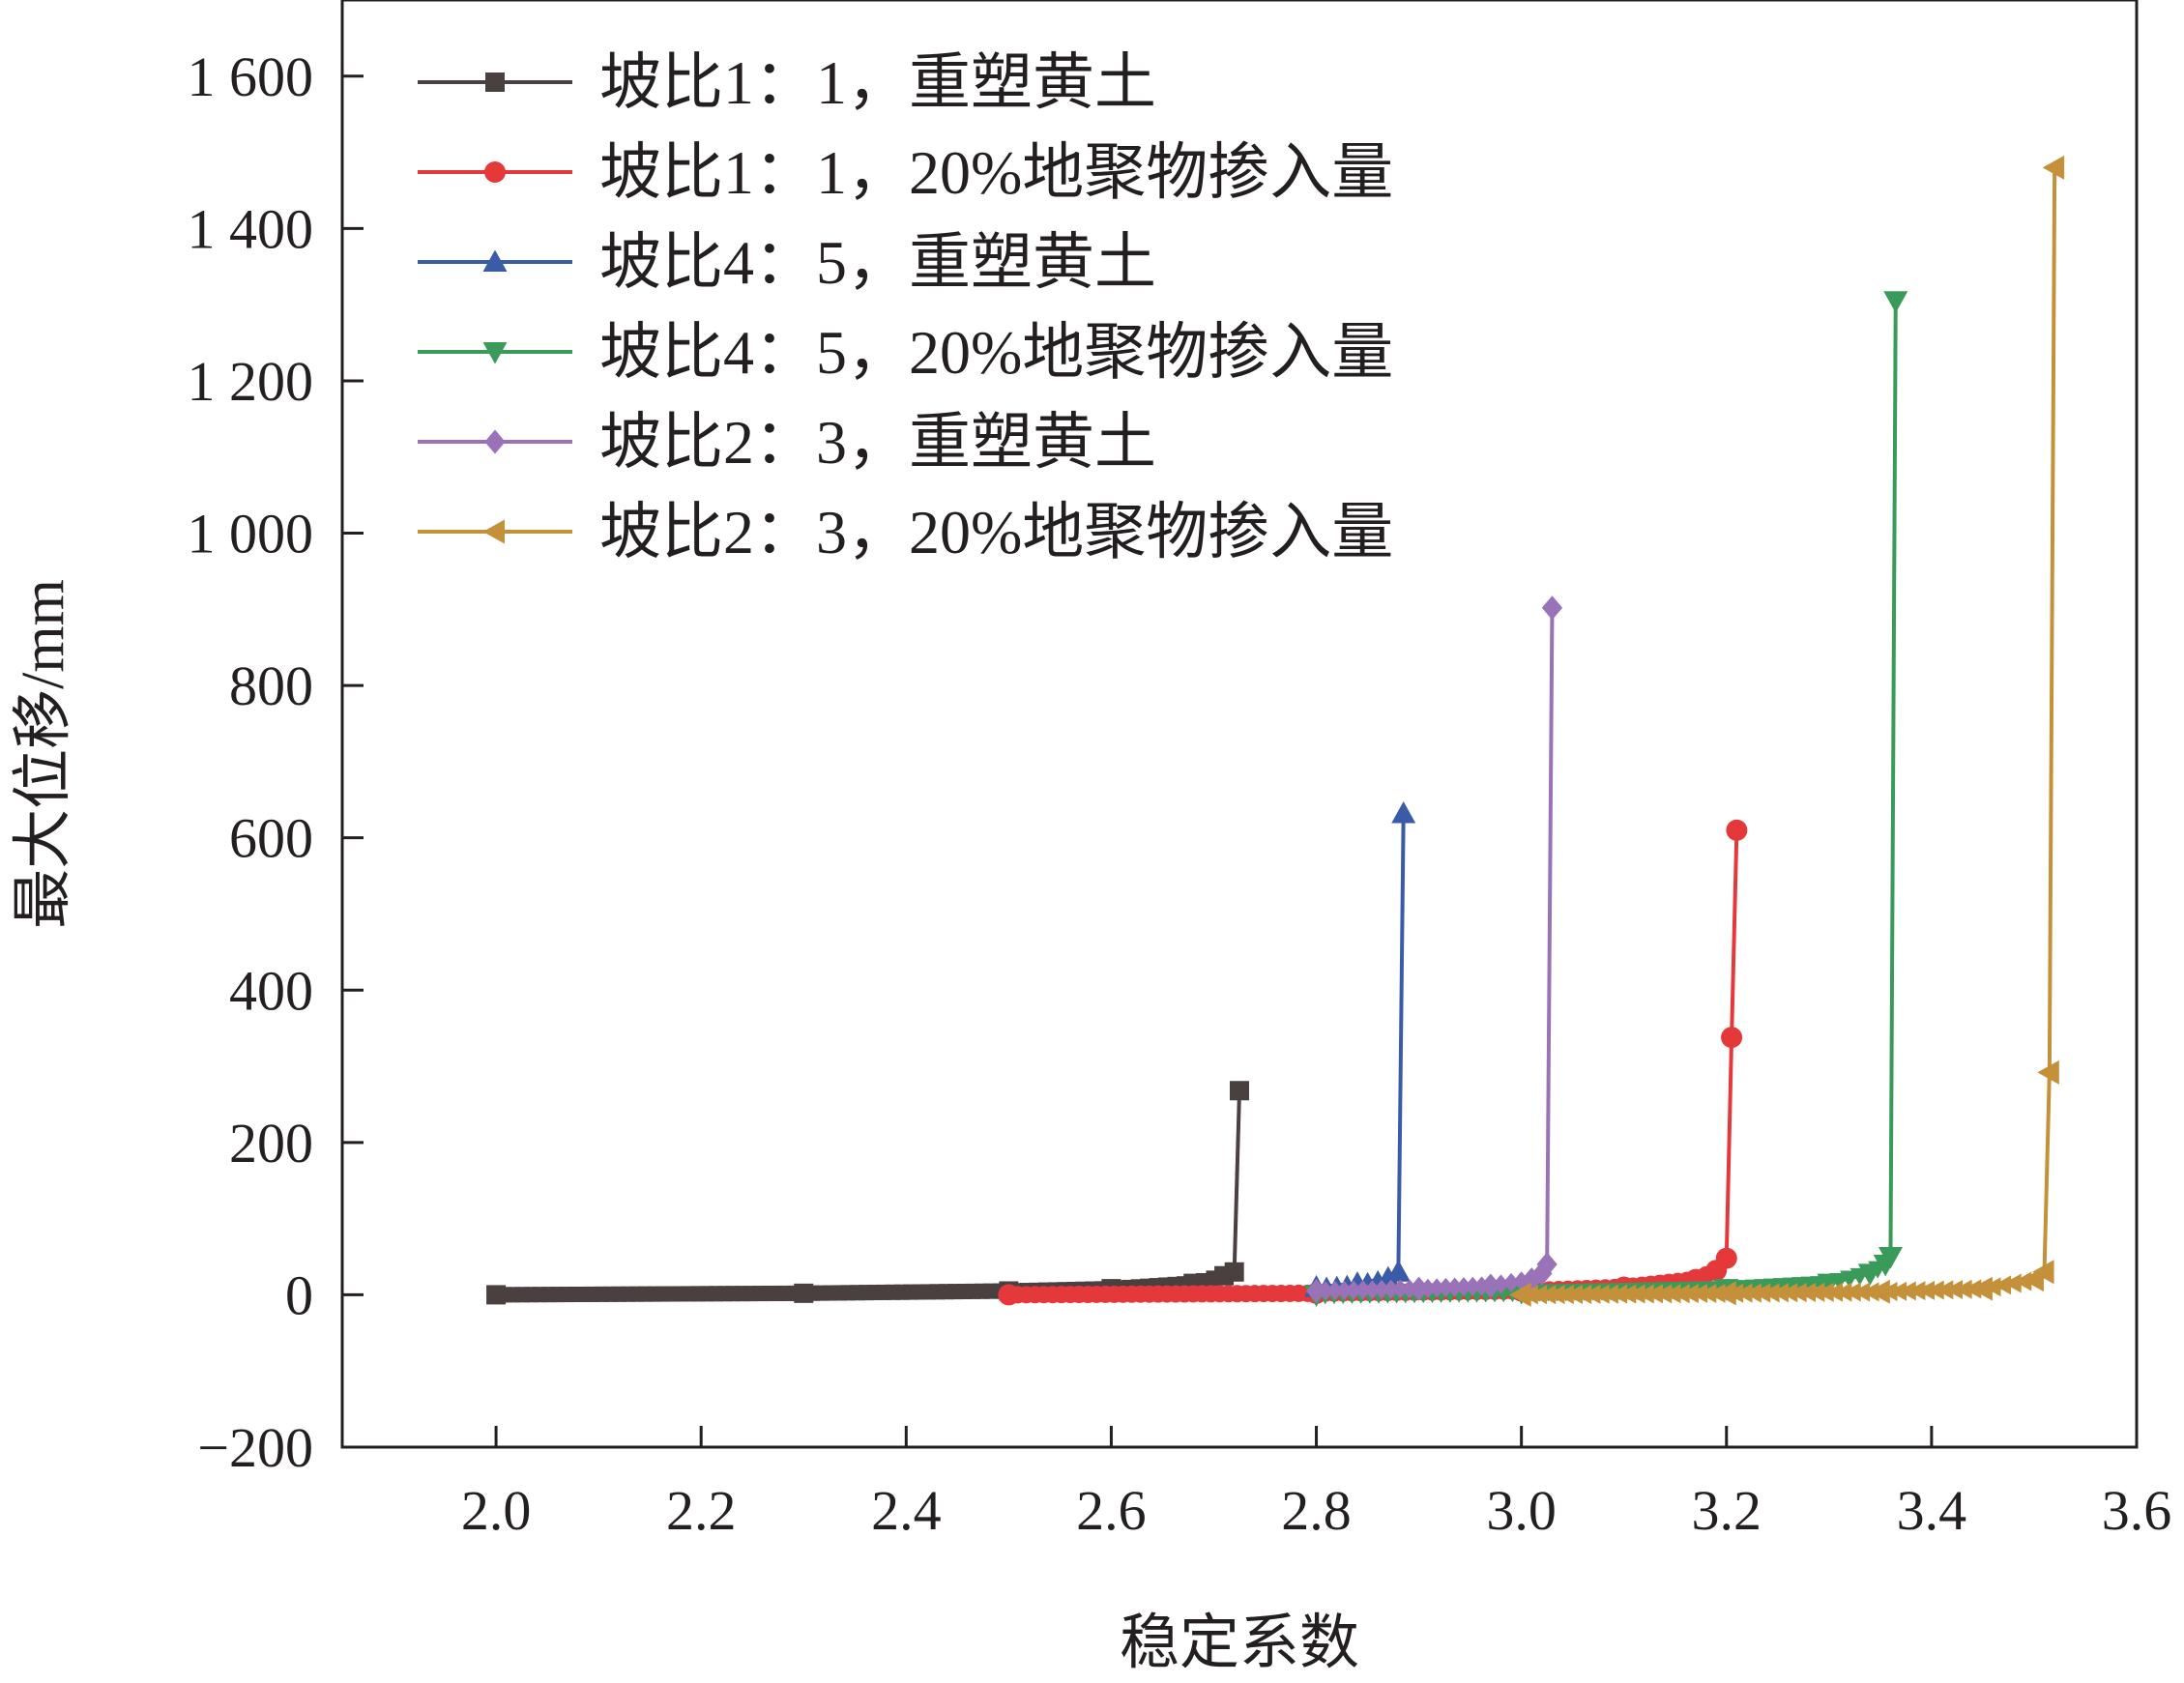 The width and height of the screenshot is (2184, 1683). What do you see at coordinates (702, 1510) in the screenshot?
I see `x-tick-label: 2.2` at bounding box center [702, 1510].